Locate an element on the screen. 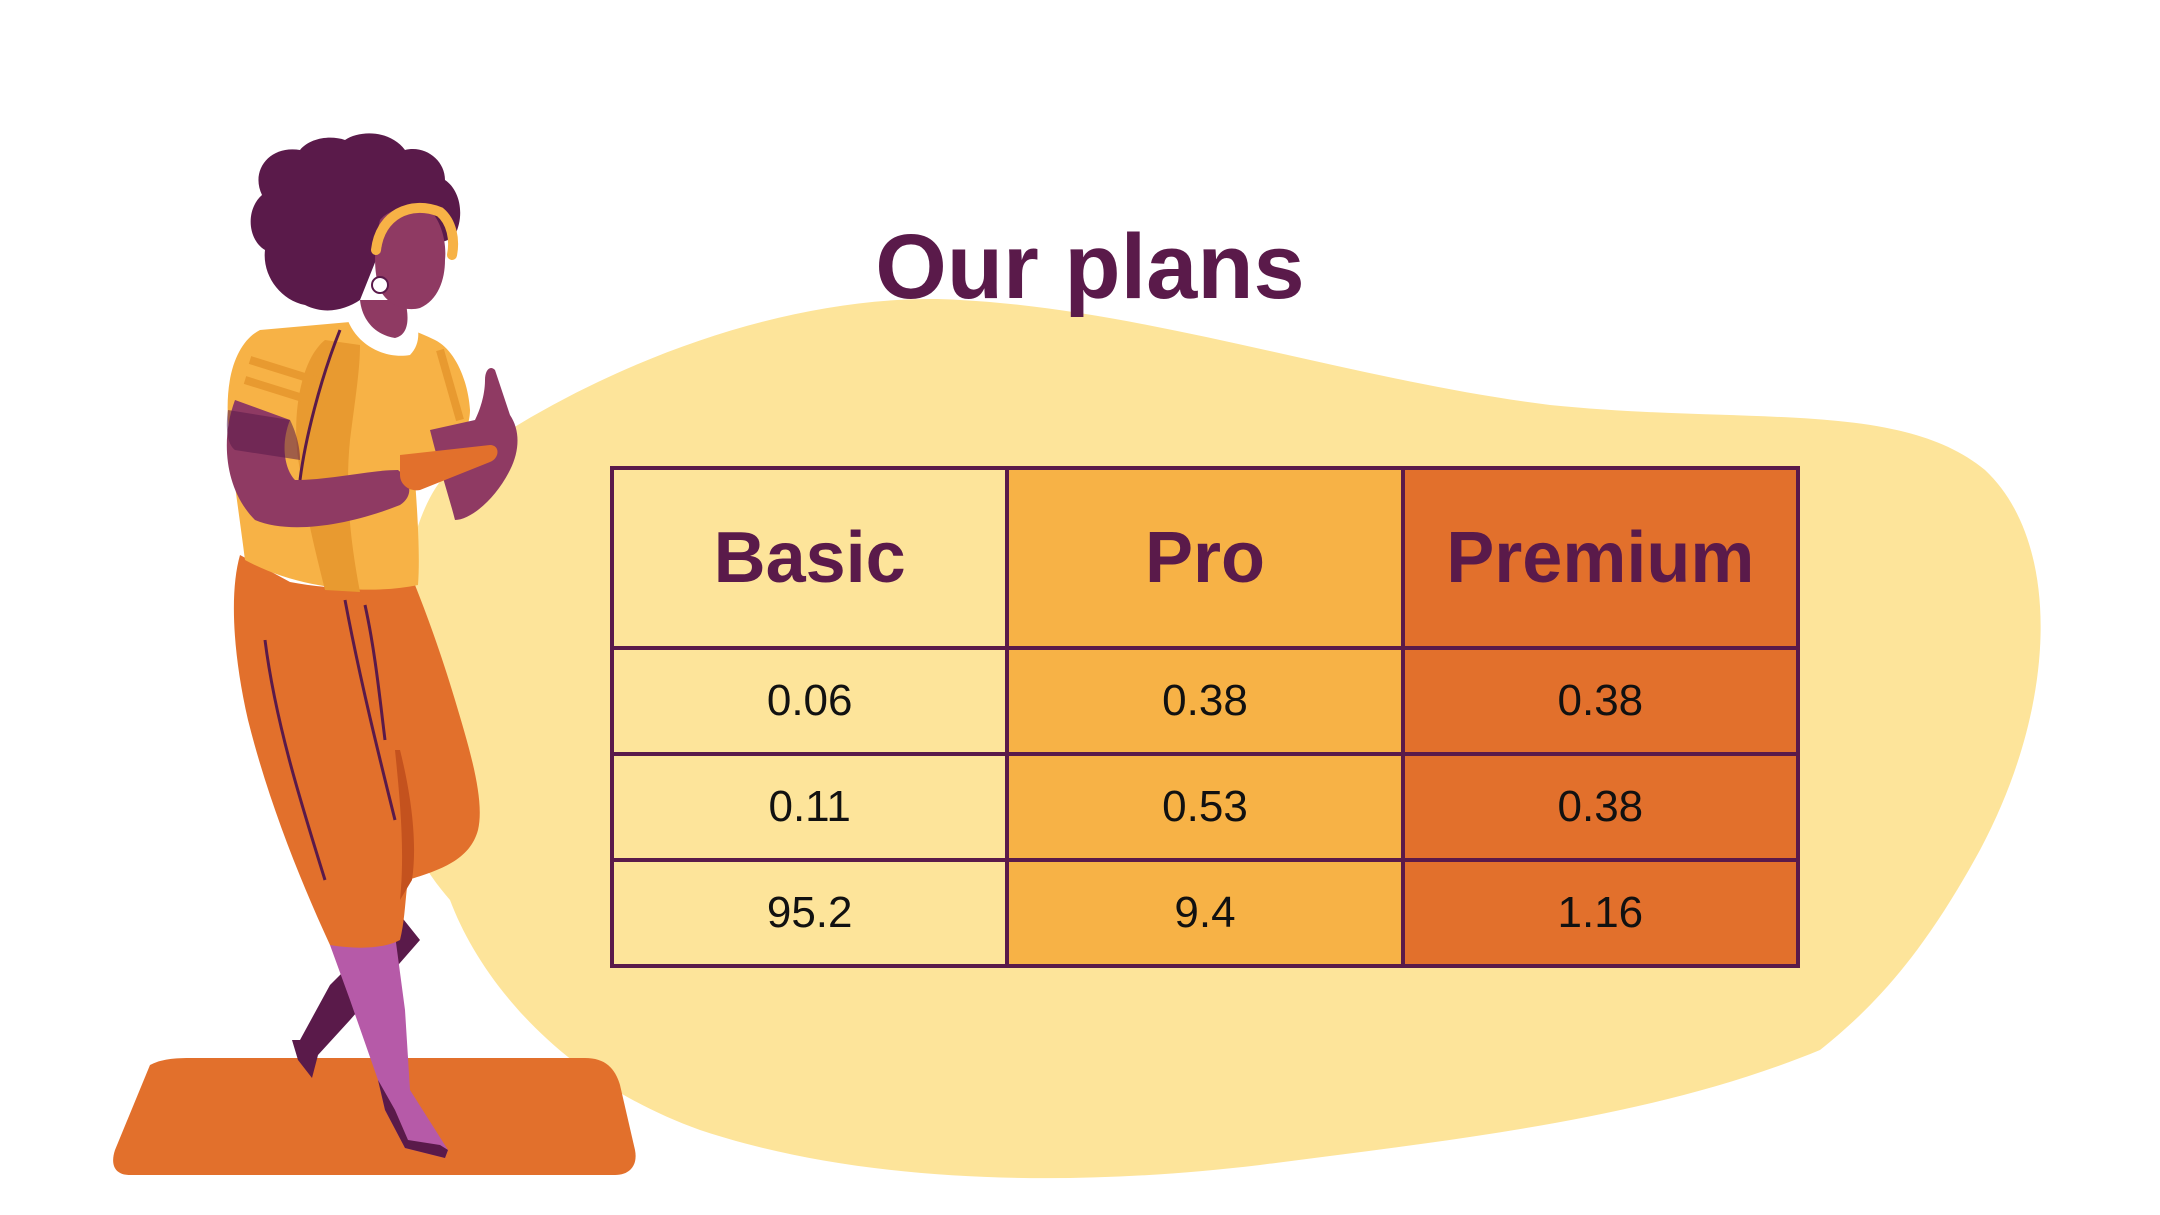  table-cell: 9.4 is located at coordinates (1205, 913).